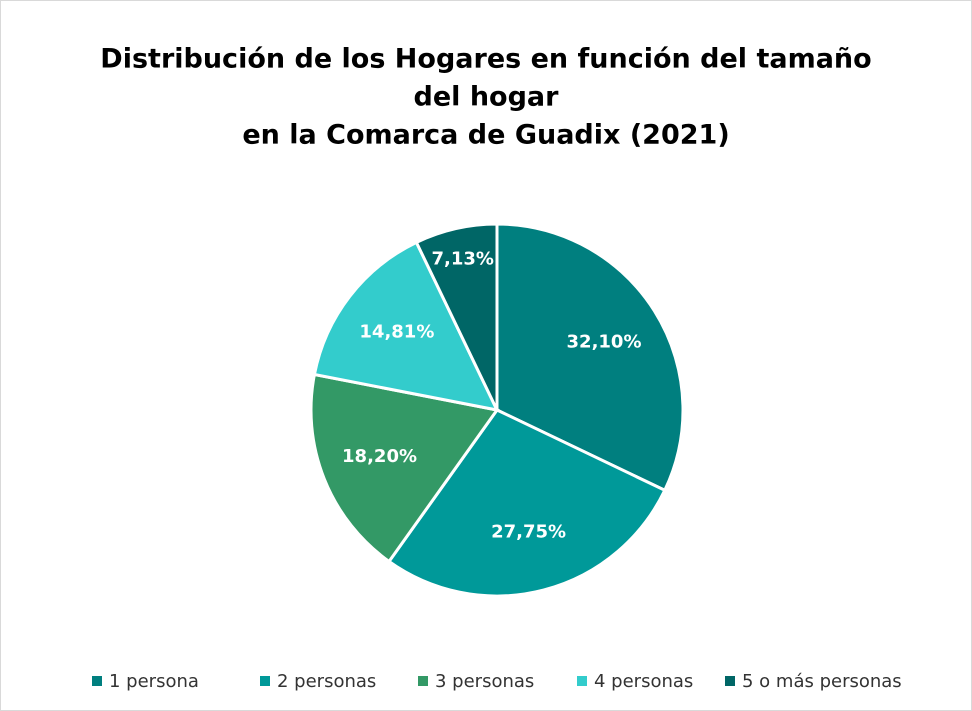 The width and height of the screenshot is (972, 711). What do you see at coordinates (396, 332) in the screenshot?
I see `data-label: 14,81%` at bounding box center [396, 332].